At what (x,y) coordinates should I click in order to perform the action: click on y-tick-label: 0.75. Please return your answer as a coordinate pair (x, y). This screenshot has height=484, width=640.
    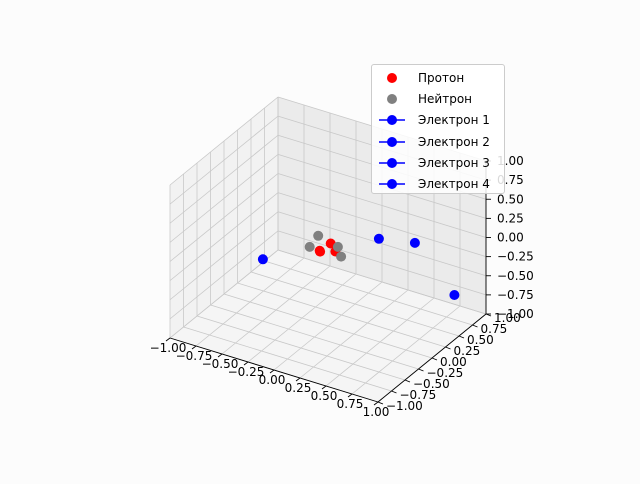
    Looking at the image, I should click on (494, 329).